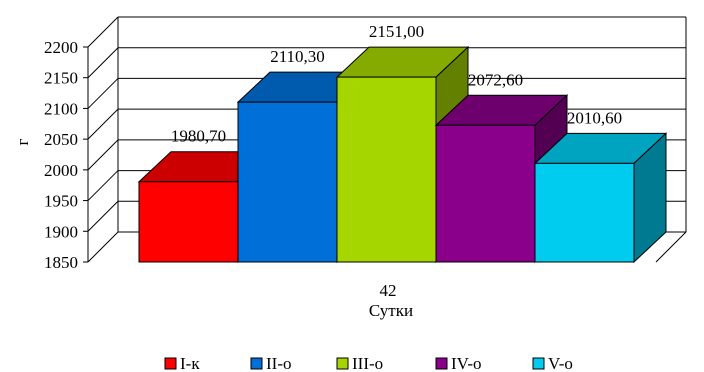  I want to click on legend: I-к II-о III-о IV-о V-о, so click(368, 363).